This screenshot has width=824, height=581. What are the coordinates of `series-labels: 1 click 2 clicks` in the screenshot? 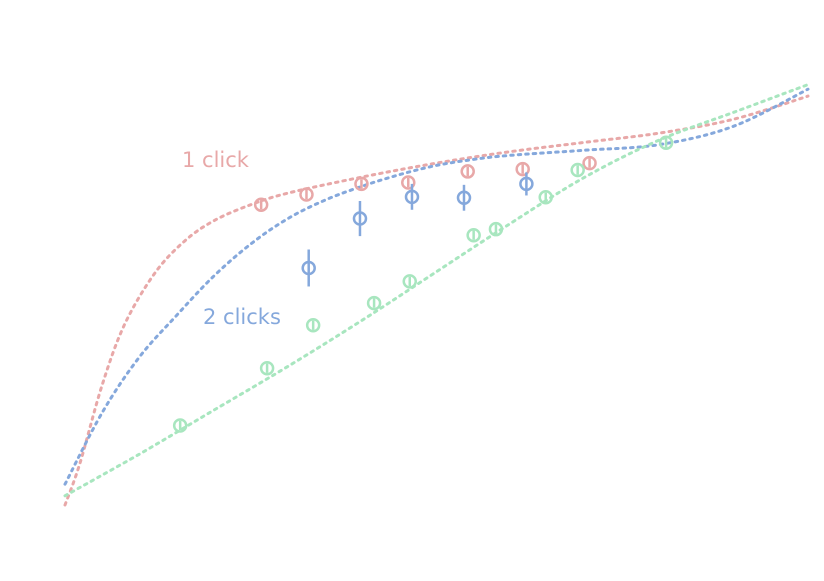 It's located at (231, 238).